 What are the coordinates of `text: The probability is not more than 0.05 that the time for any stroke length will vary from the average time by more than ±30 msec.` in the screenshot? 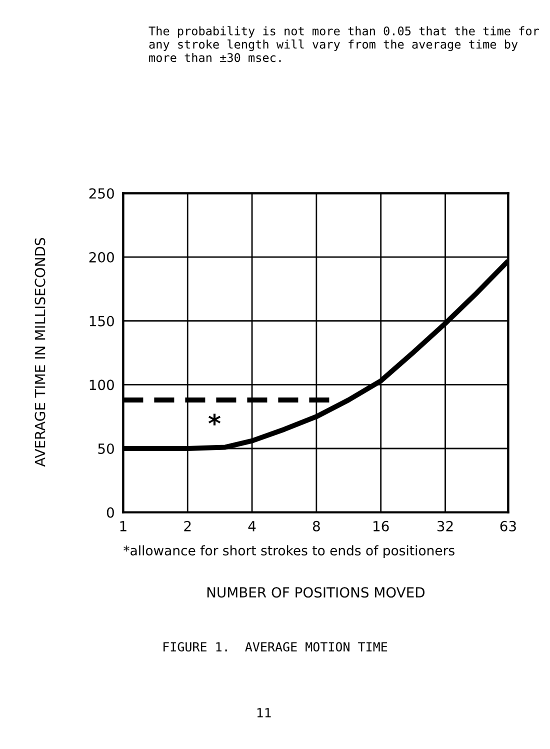 It's located at (343, 44).